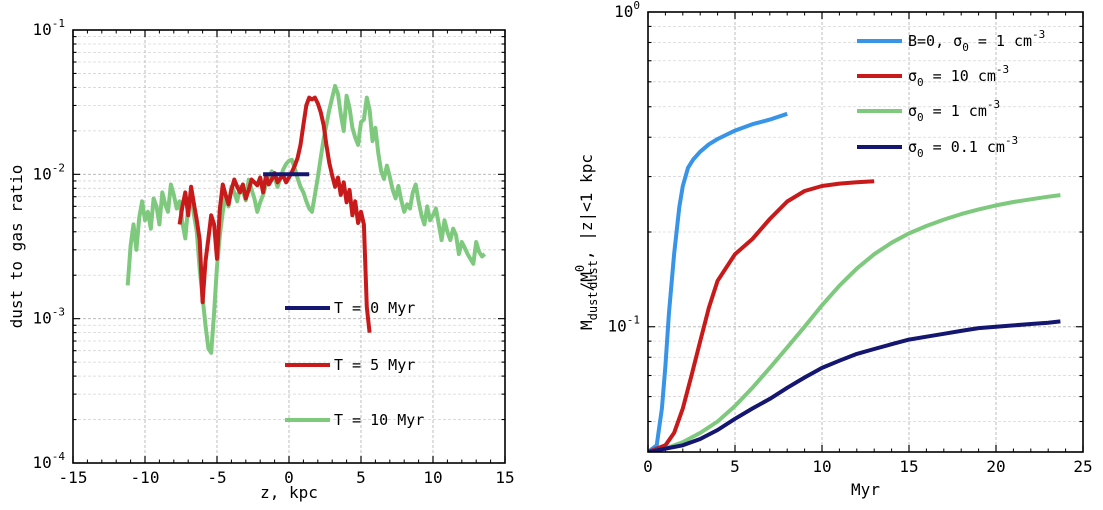 This screenshot has height=510, width=1103. What do you see at coordinates (1082, 466) in the screenshot?
I see `x-tick-label: 25` at bounding box center [1082, 466].